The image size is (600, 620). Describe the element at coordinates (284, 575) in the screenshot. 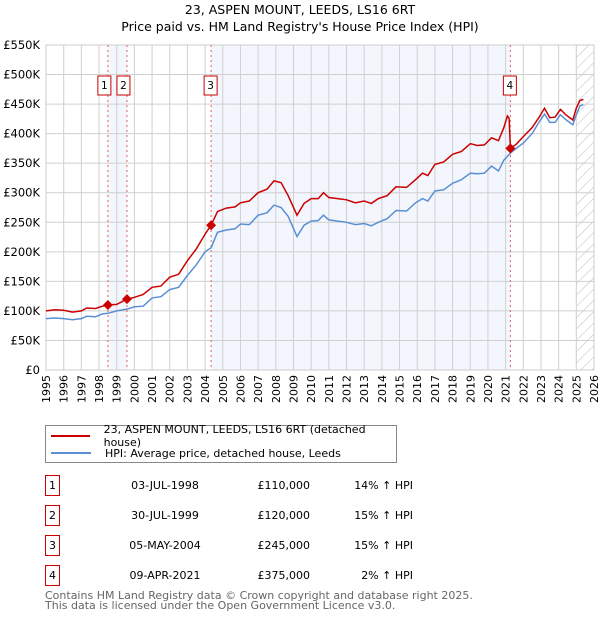

I see `sale-price: £375,000` at that location.